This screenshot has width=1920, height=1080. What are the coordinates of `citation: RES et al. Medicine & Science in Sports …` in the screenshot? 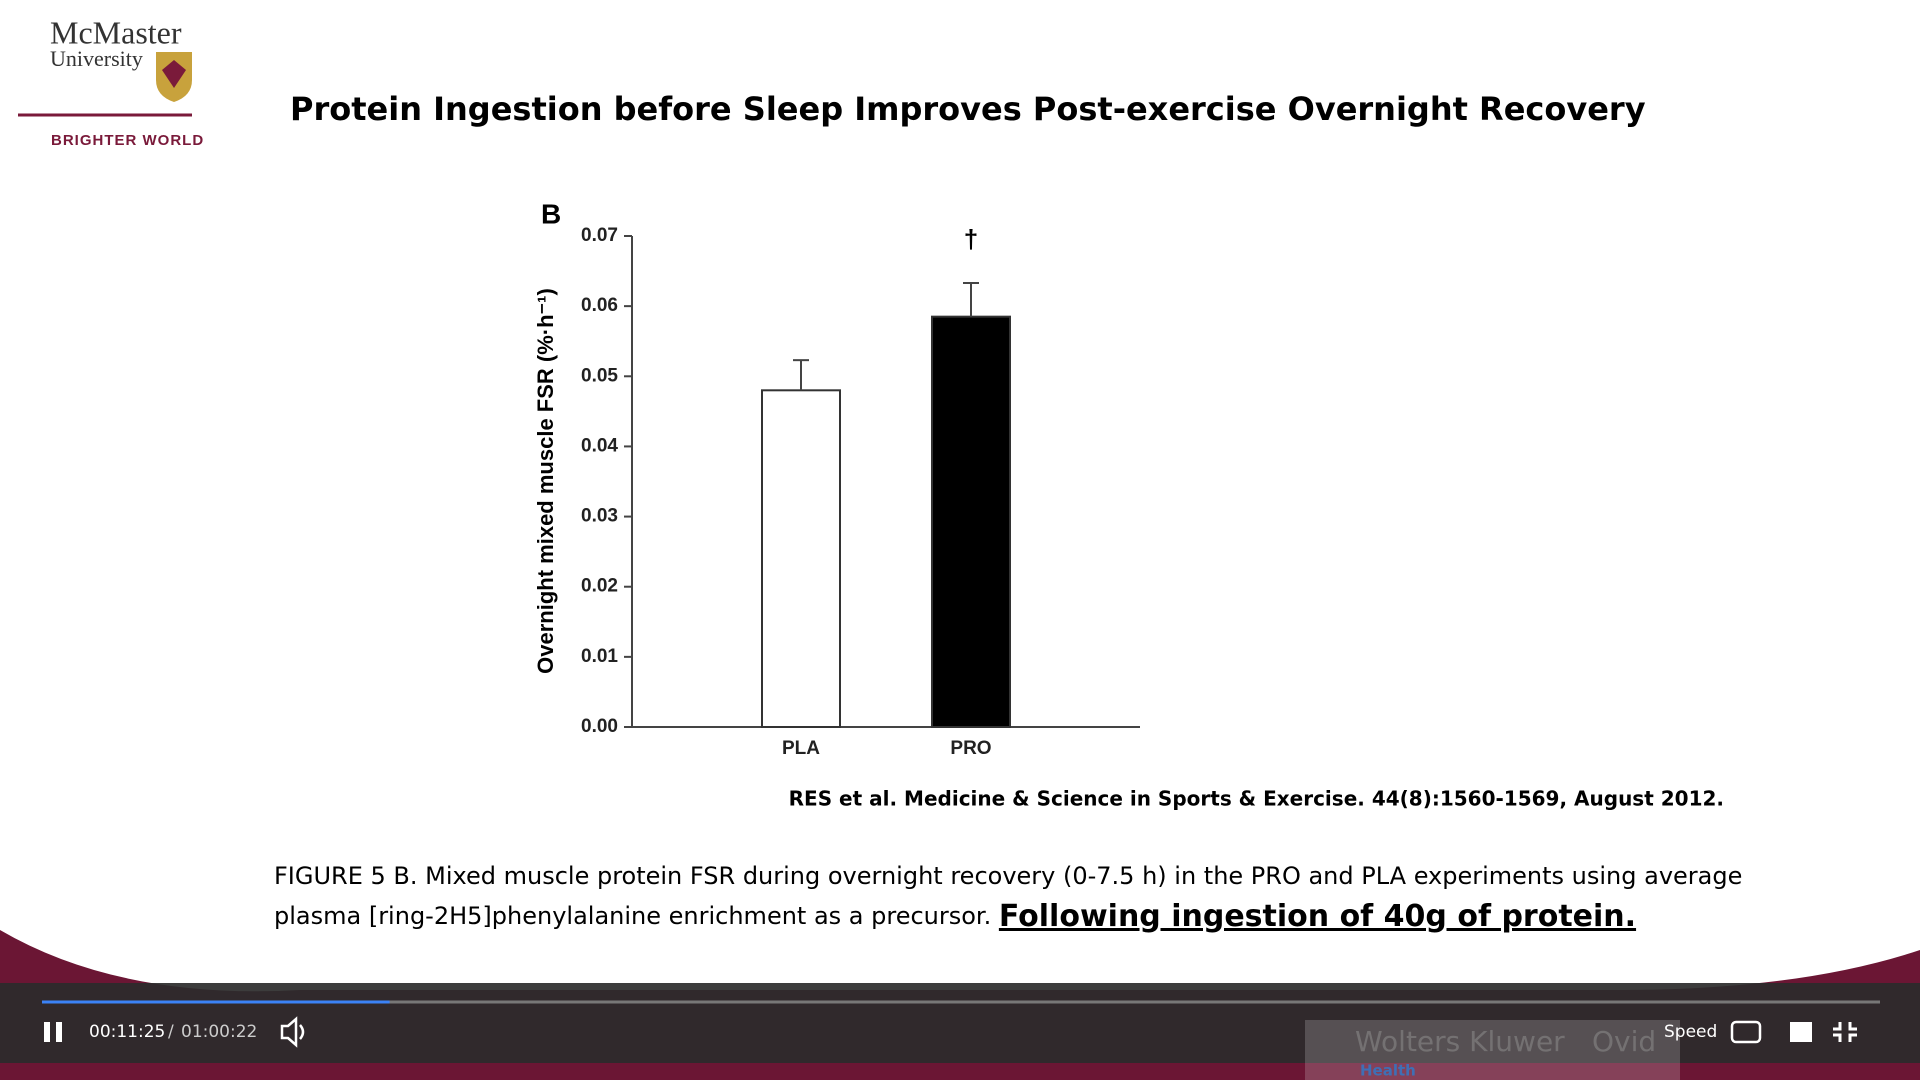 It's located at (1256, 799).